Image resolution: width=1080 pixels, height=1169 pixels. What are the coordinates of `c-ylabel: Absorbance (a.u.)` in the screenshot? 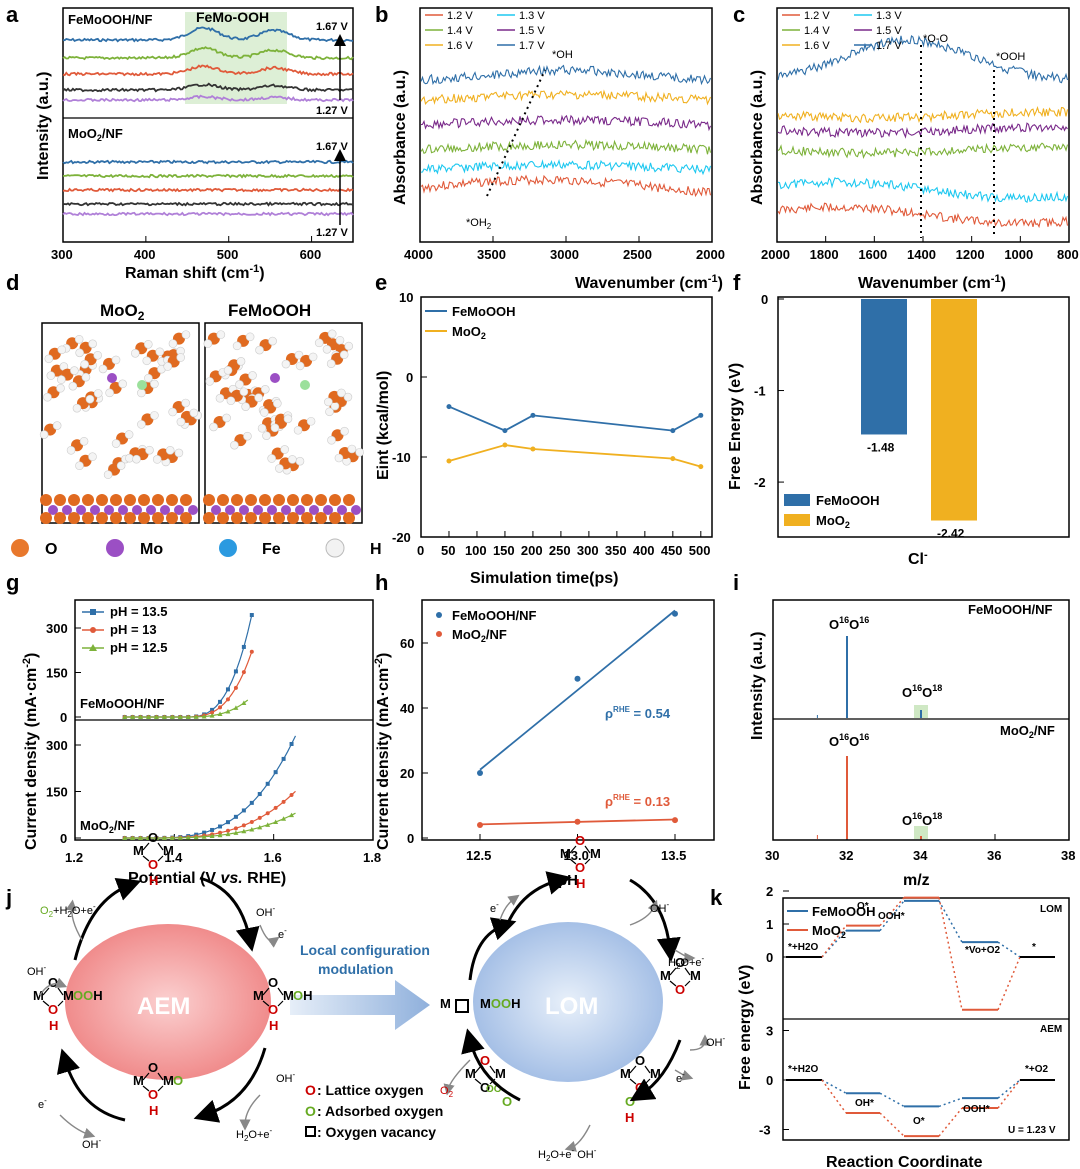 It's located at (757, 137).